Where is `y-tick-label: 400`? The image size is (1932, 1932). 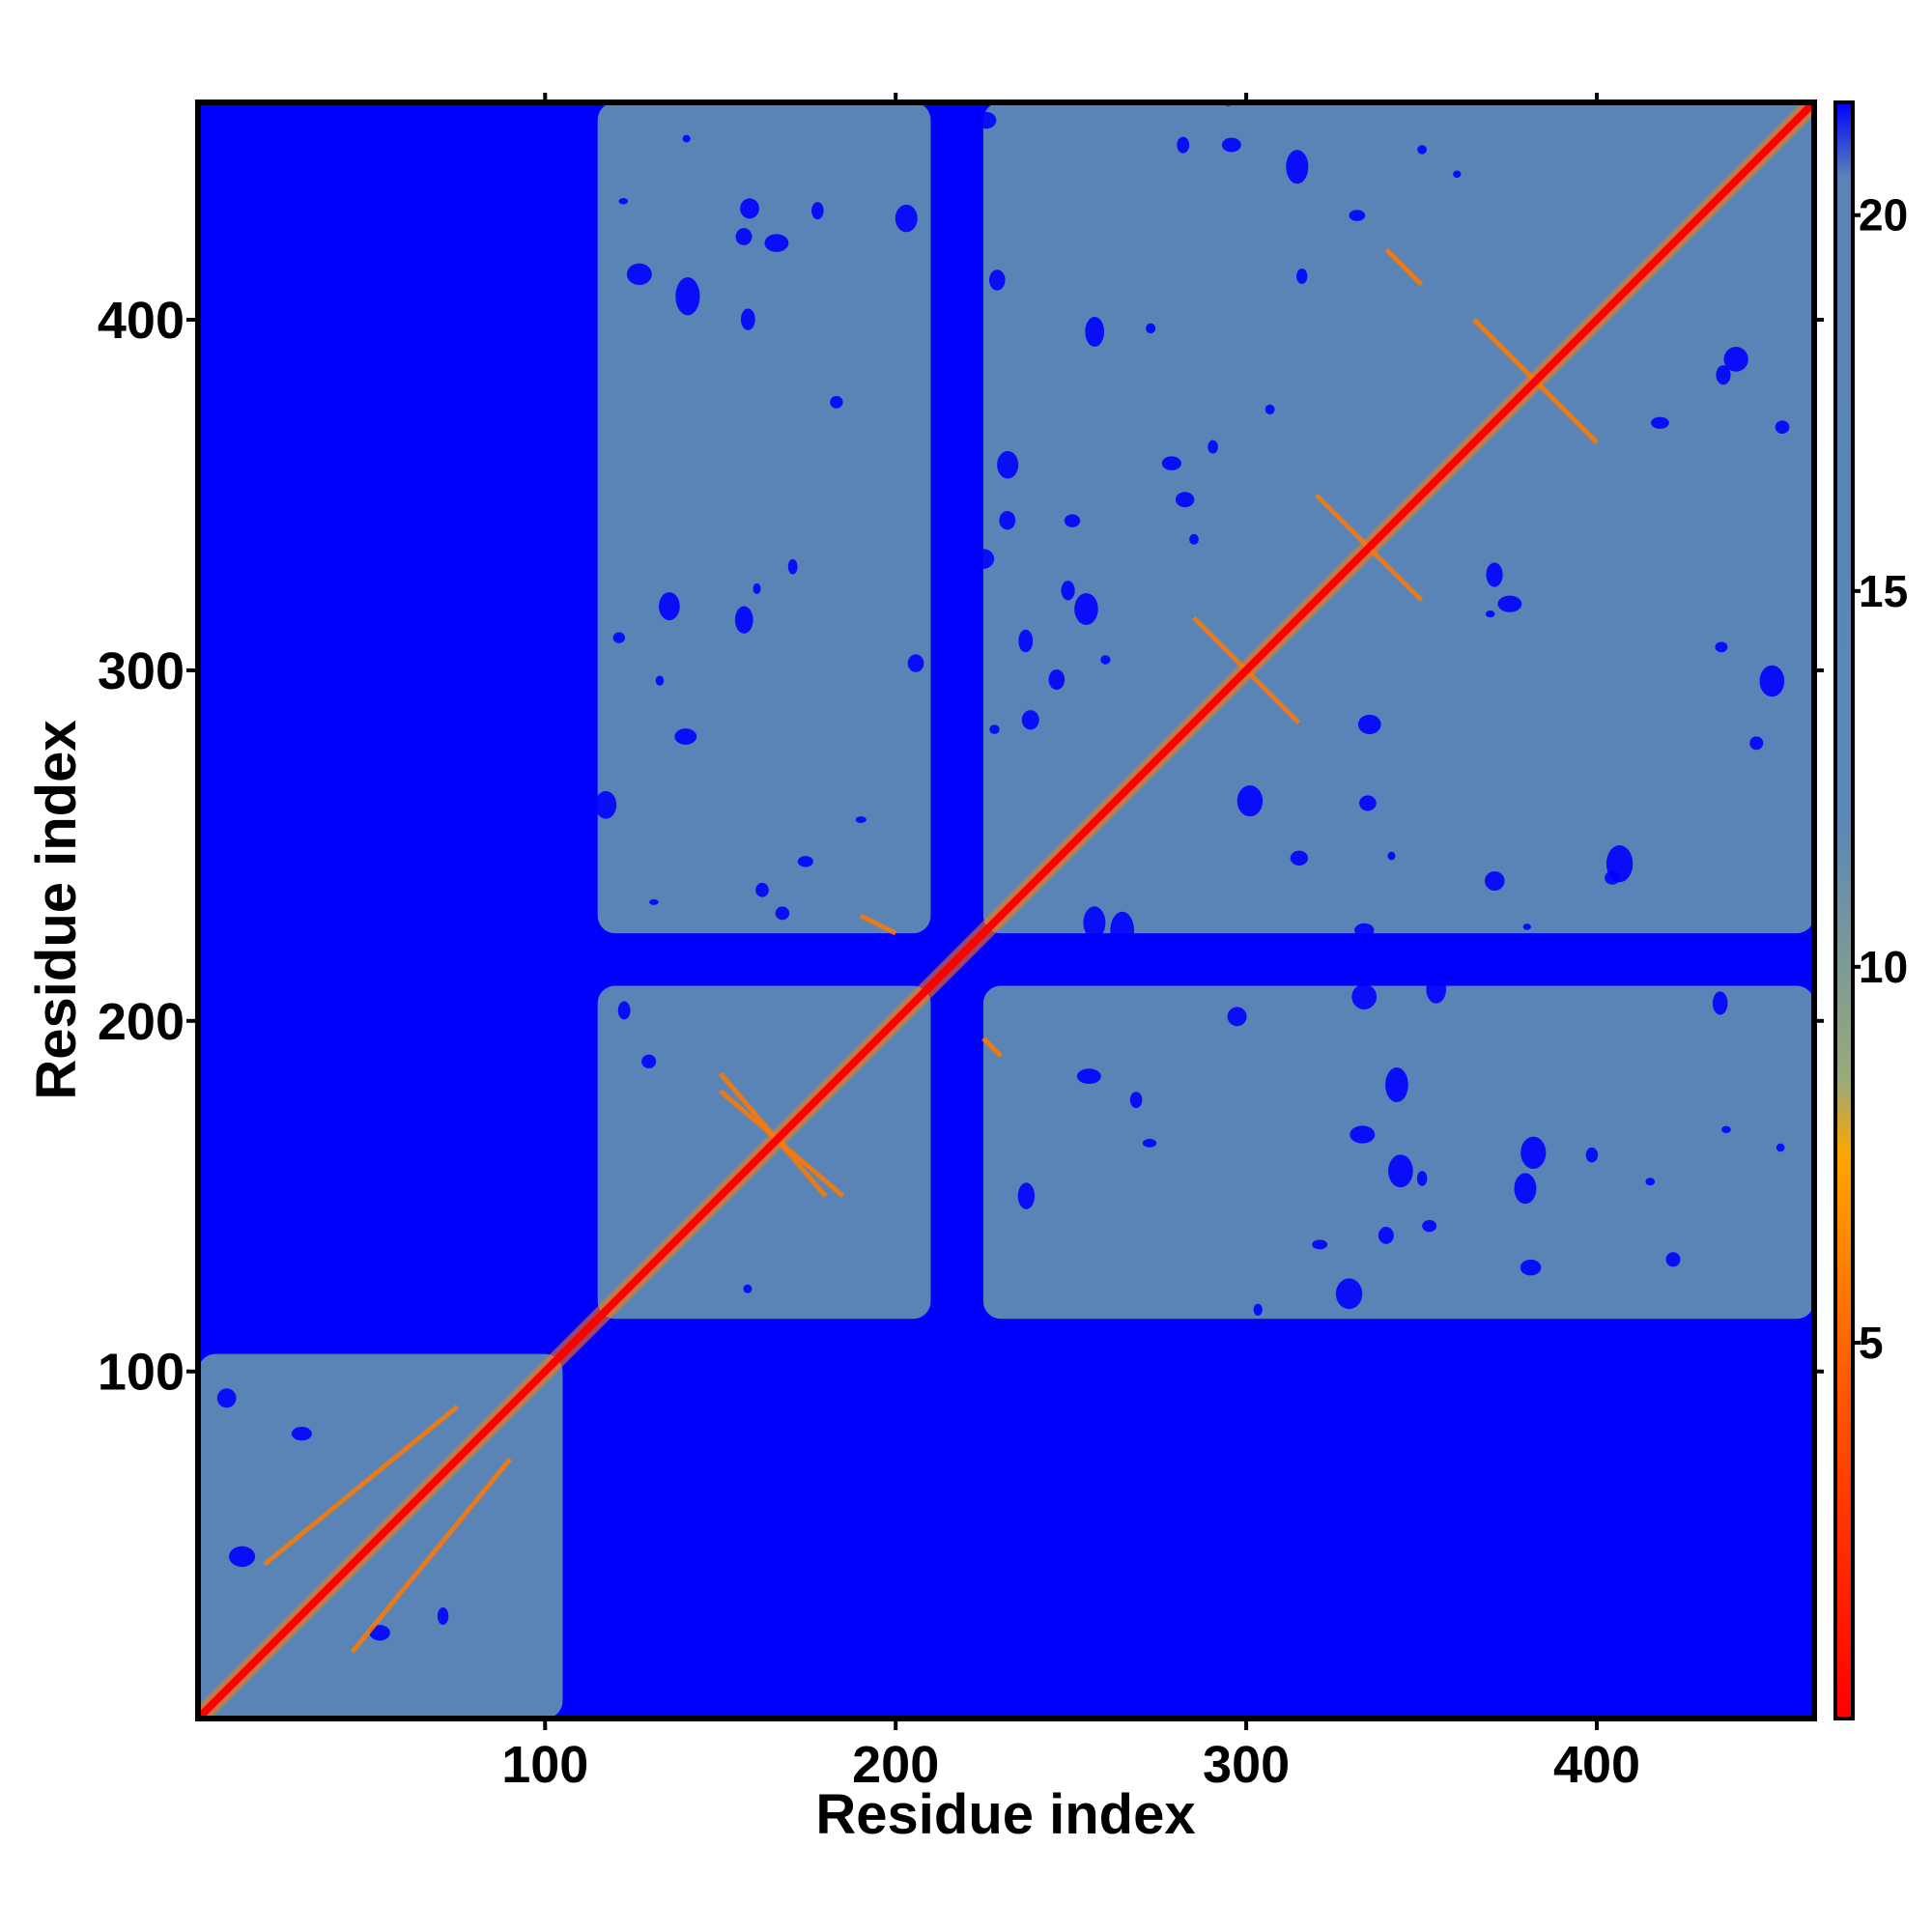
y-tick-label: 400 is located at coordinates (141, 321).